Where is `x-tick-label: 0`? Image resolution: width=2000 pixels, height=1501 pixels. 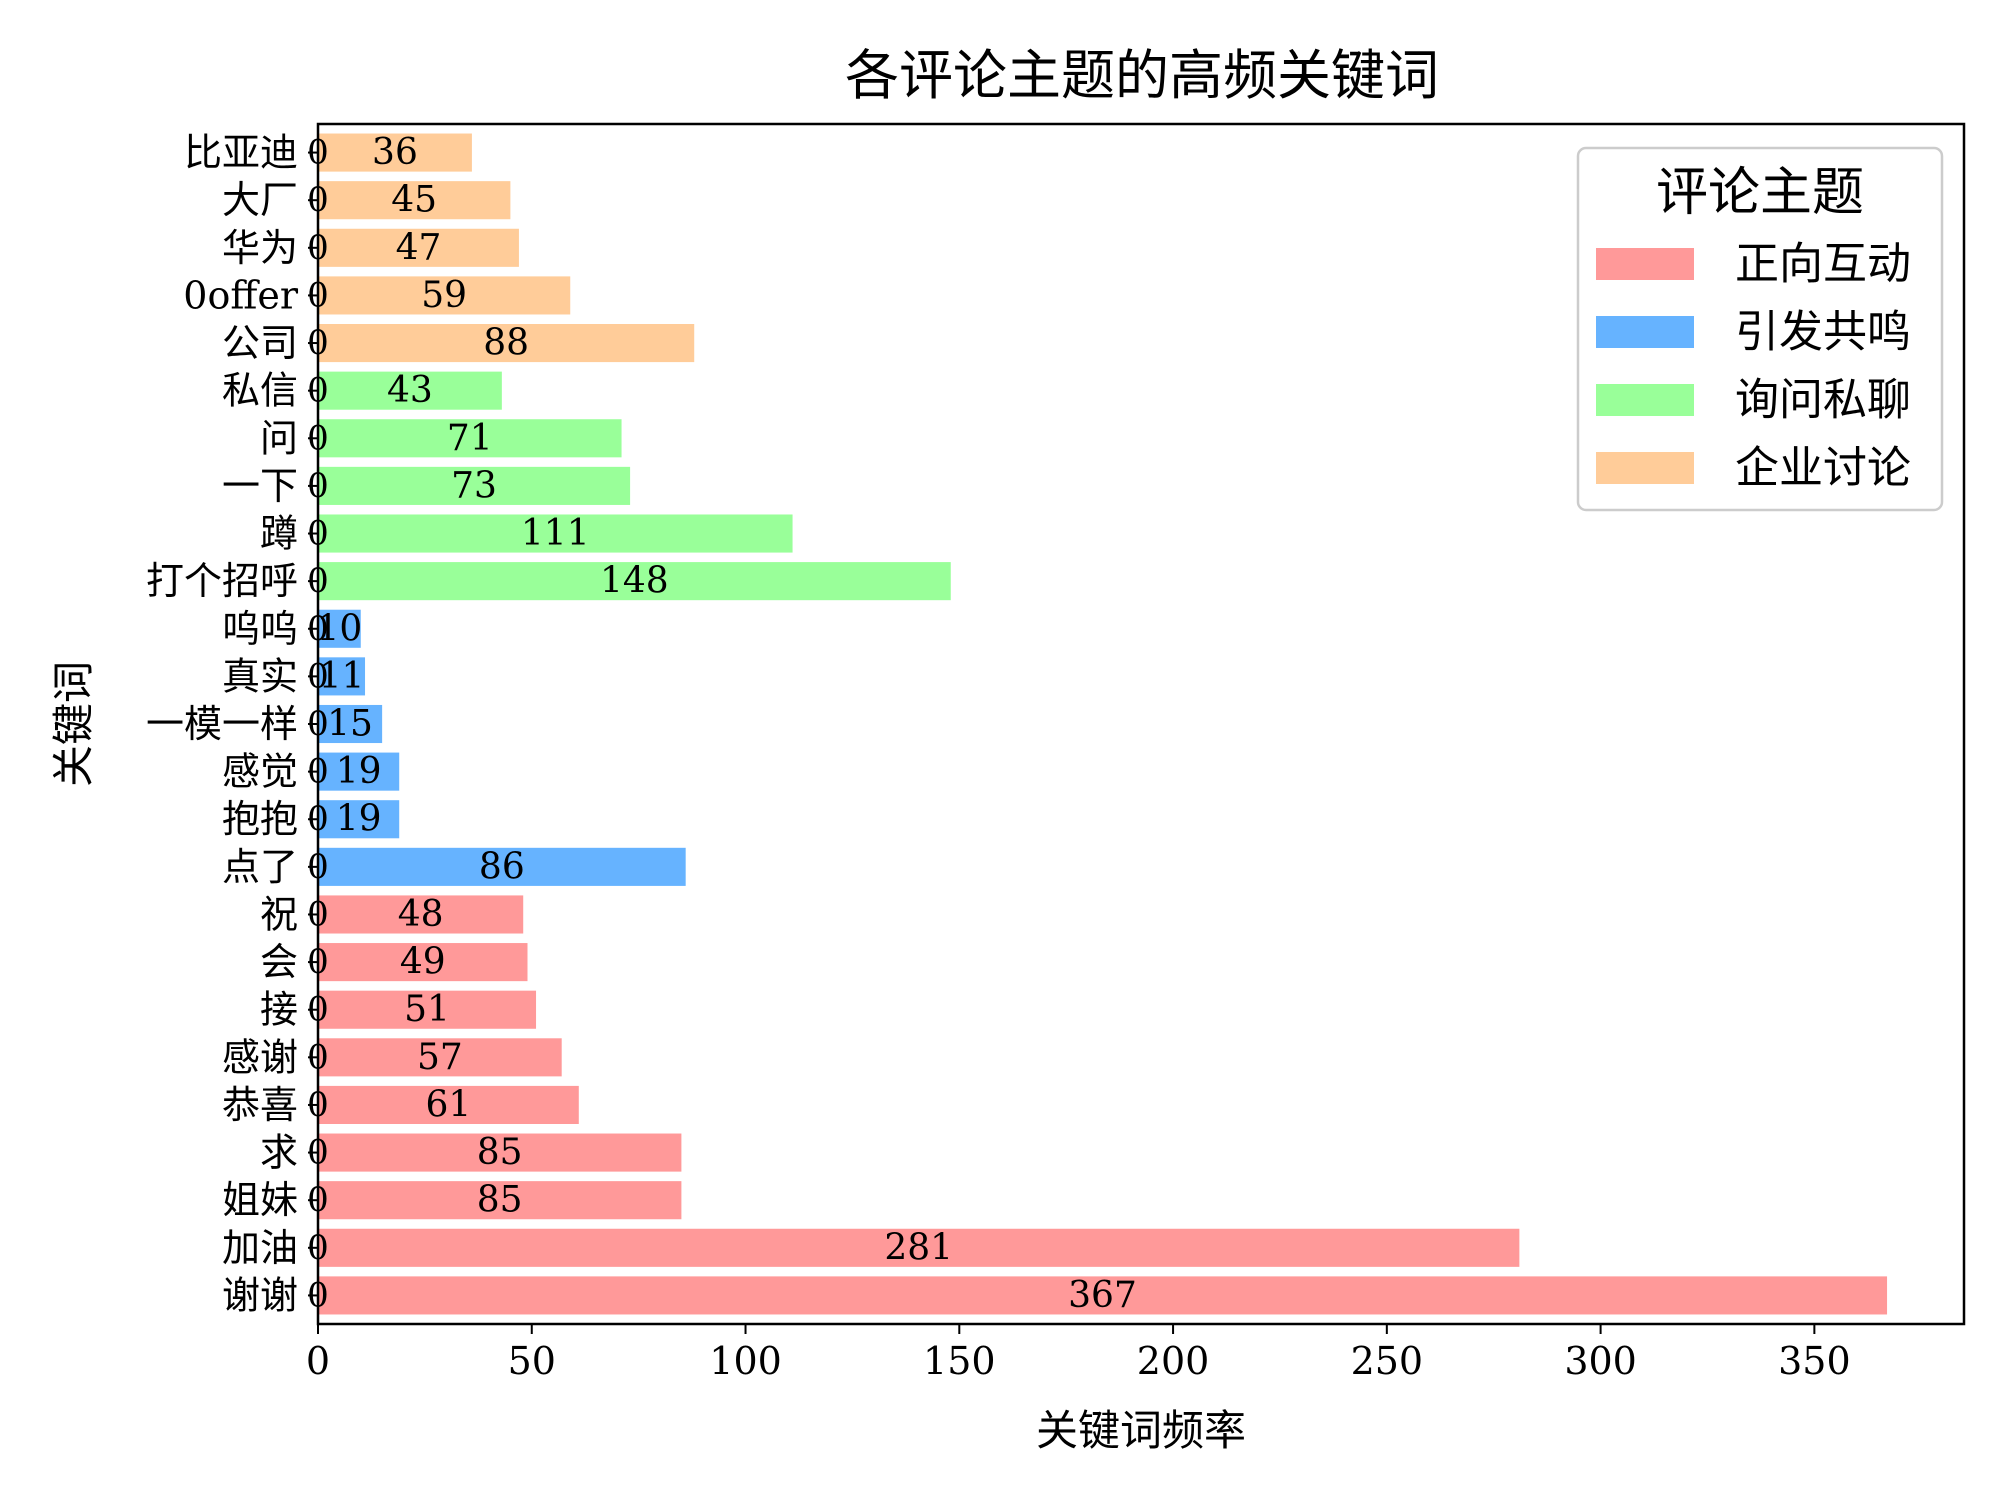 x-tick-label: 0 is located at coordinates (318, 1361).